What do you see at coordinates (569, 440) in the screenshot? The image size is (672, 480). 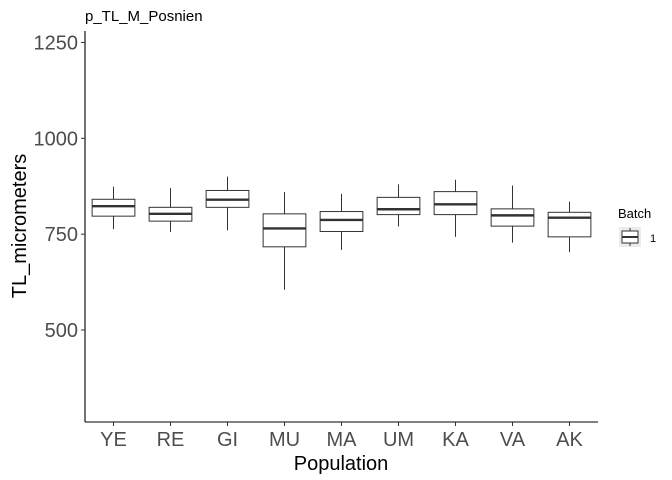 I see `x-tick-label: AK` at bounding box center [569, 440].